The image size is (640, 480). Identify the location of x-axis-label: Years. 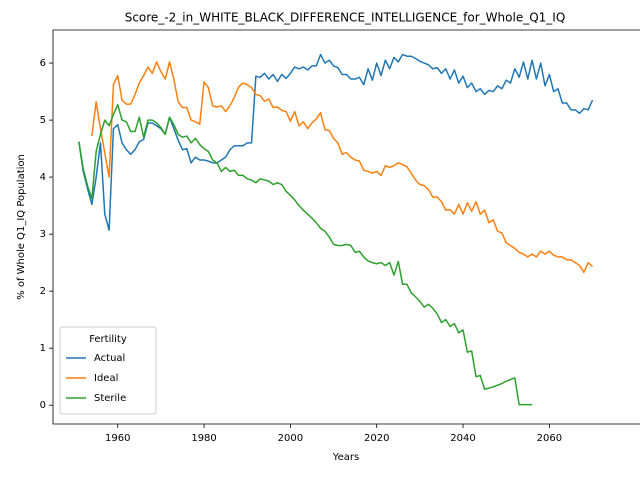
(345, 457).